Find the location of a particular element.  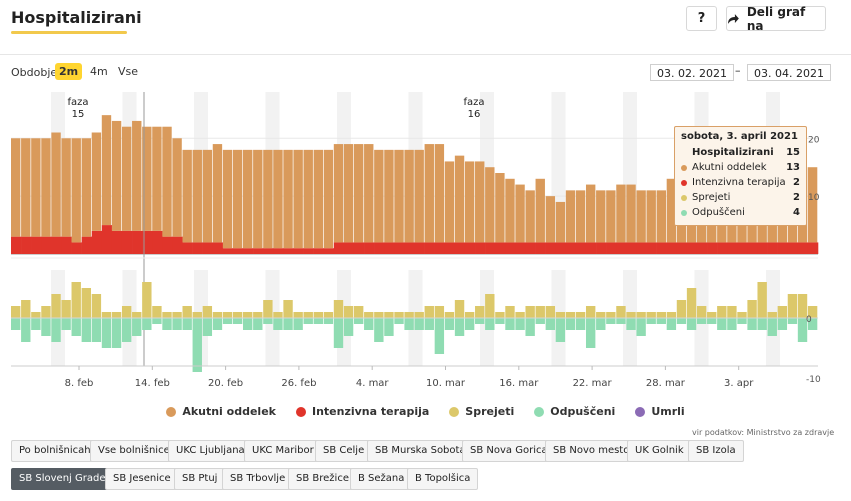

hospital-chip: UKC Maribor is located at coordinates (283, 451).